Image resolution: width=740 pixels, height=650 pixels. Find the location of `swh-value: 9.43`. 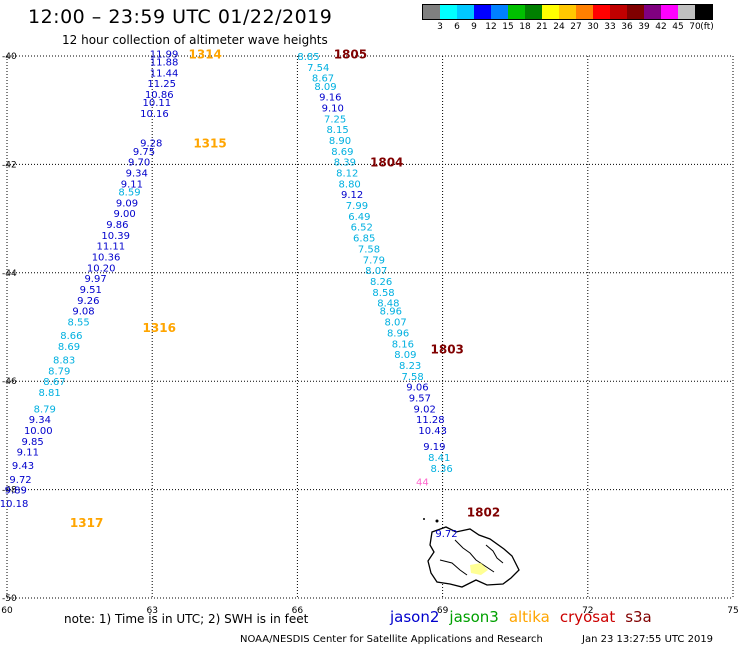

swh-value: 9.43 is located at coordinates (23, 466).